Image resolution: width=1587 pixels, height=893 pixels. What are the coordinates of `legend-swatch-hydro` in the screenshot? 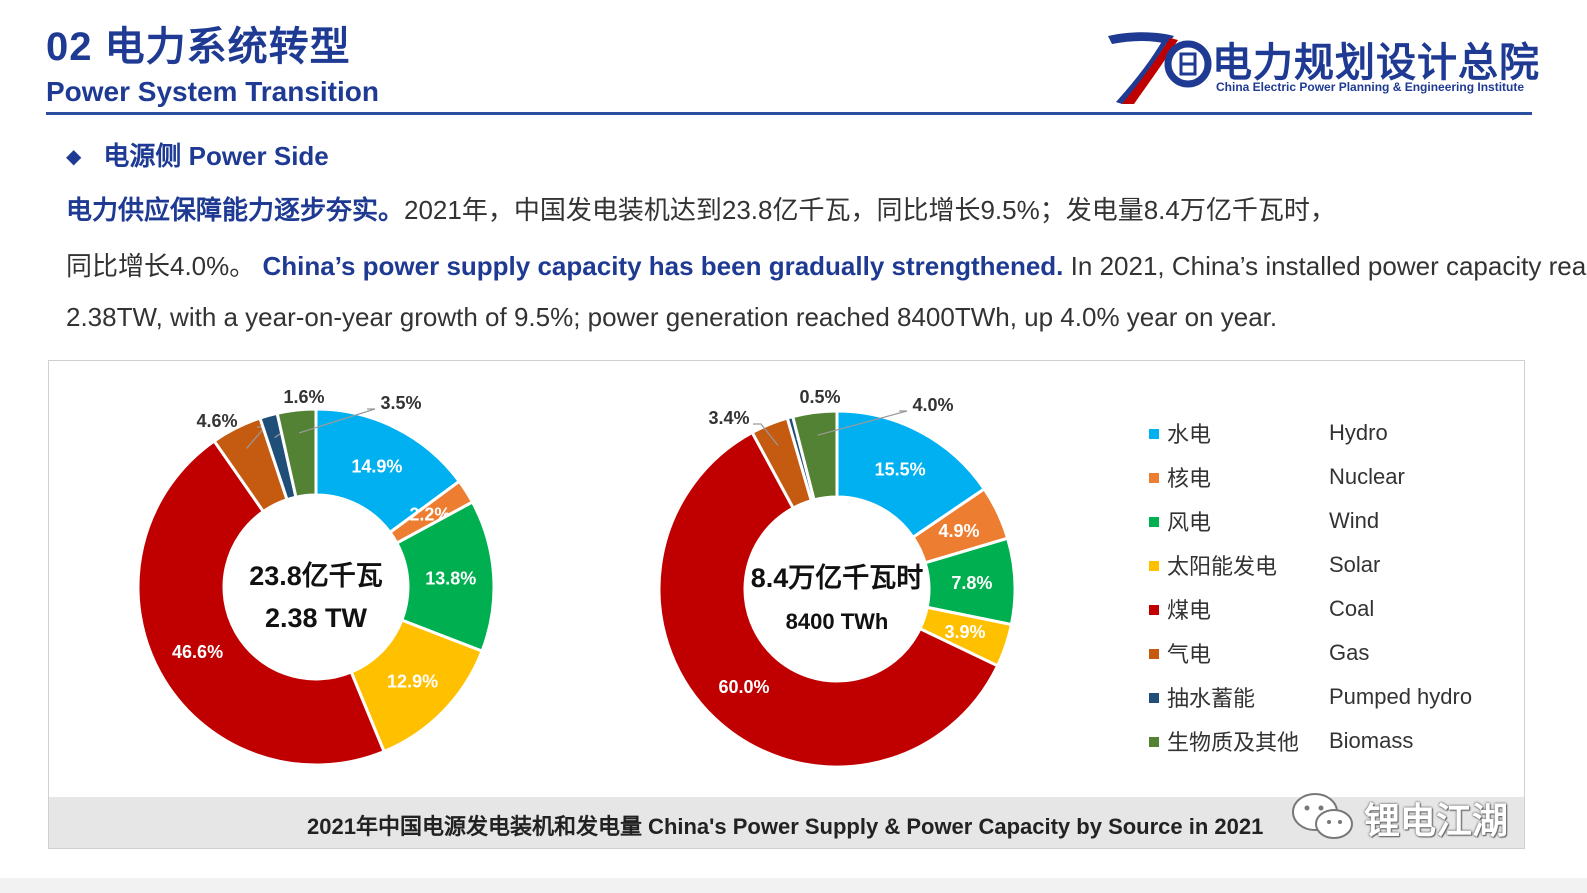 It's located at (1154, 434).